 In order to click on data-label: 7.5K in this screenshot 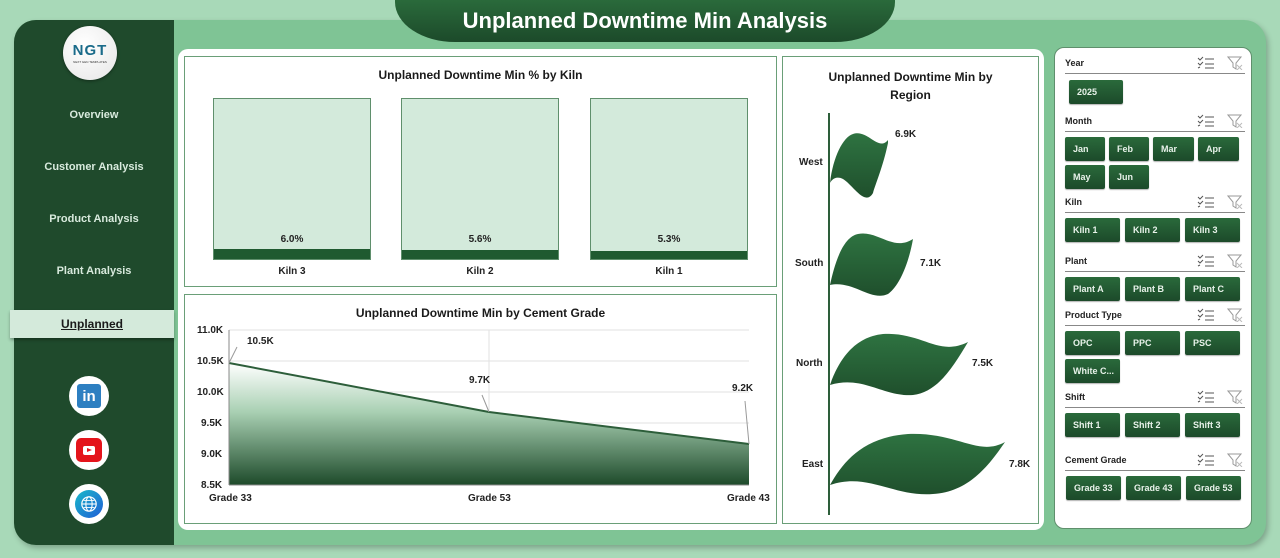, I will do `click(983, 363)`.